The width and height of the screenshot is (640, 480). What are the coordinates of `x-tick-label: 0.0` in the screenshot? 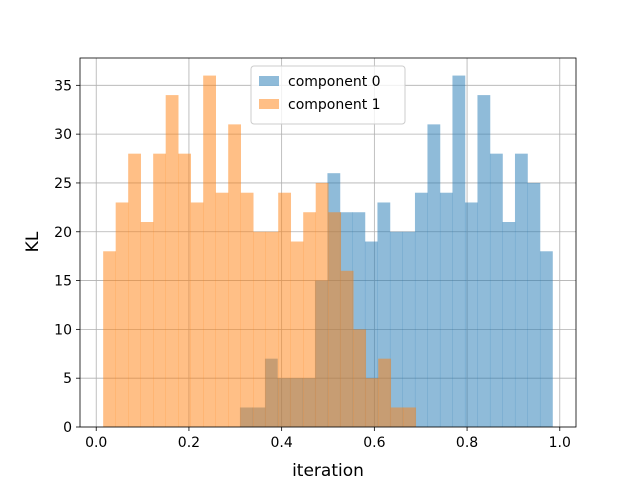 It's located at (96, 443).